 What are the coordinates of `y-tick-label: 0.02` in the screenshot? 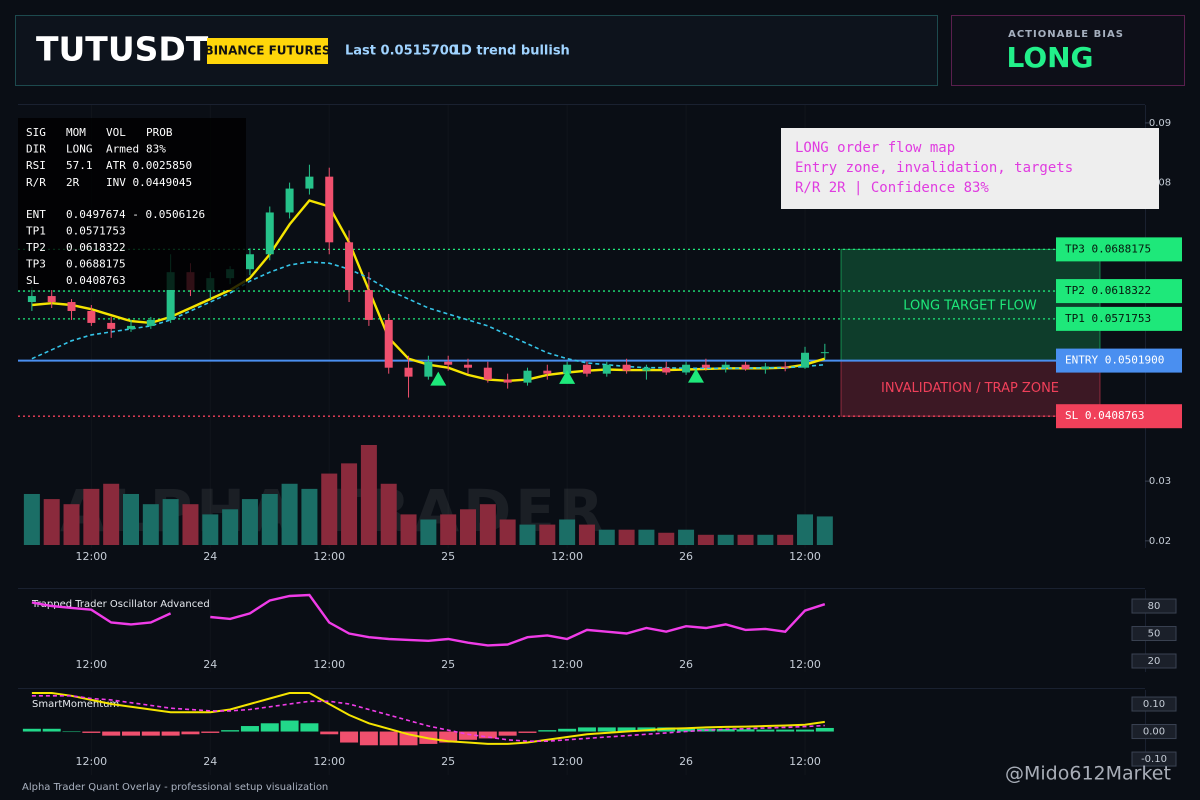 It's located at (1160, 541).